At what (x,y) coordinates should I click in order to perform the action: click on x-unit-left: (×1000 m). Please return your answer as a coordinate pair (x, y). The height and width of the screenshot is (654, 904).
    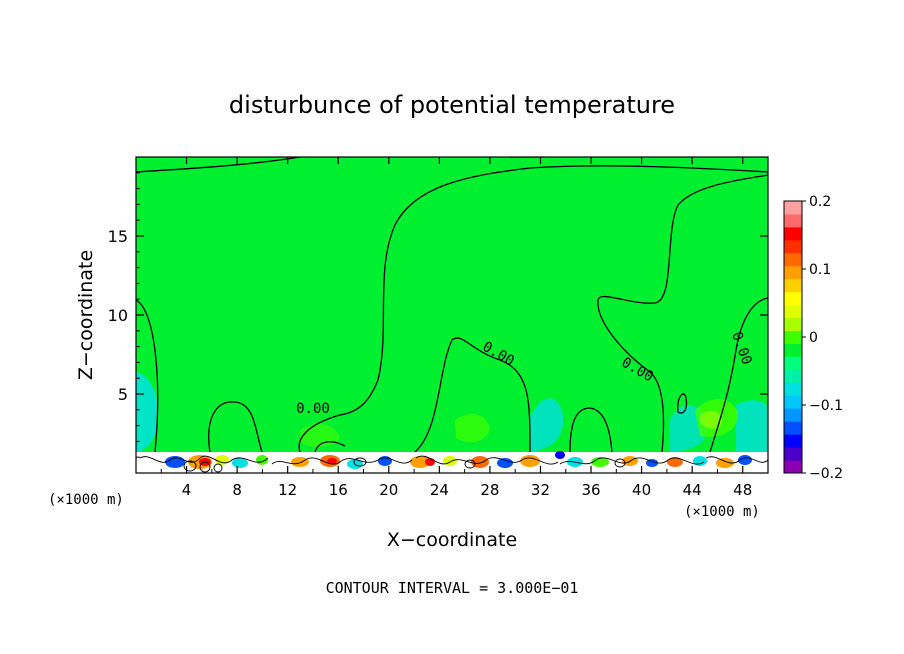
    Looking at the image, I should click on (86, 500).